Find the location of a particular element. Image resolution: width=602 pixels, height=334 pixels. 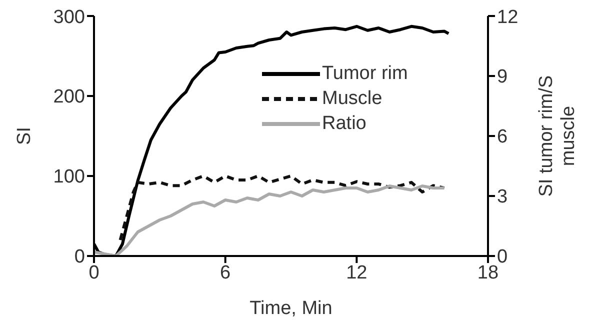

y2-axis-title: SI tumor rim/S muscle is located at coordinates (557, 136).